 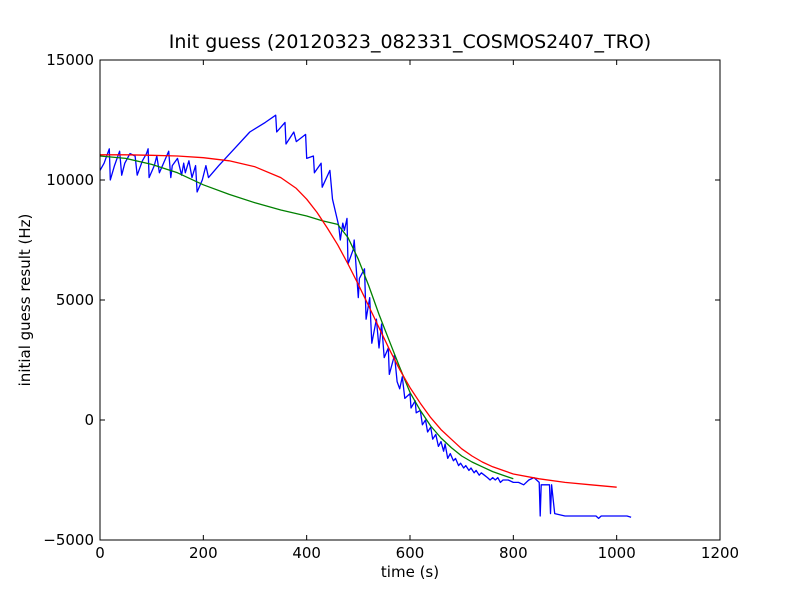 I want to click on x-tick-label: 200, so click(x=203, y=553).